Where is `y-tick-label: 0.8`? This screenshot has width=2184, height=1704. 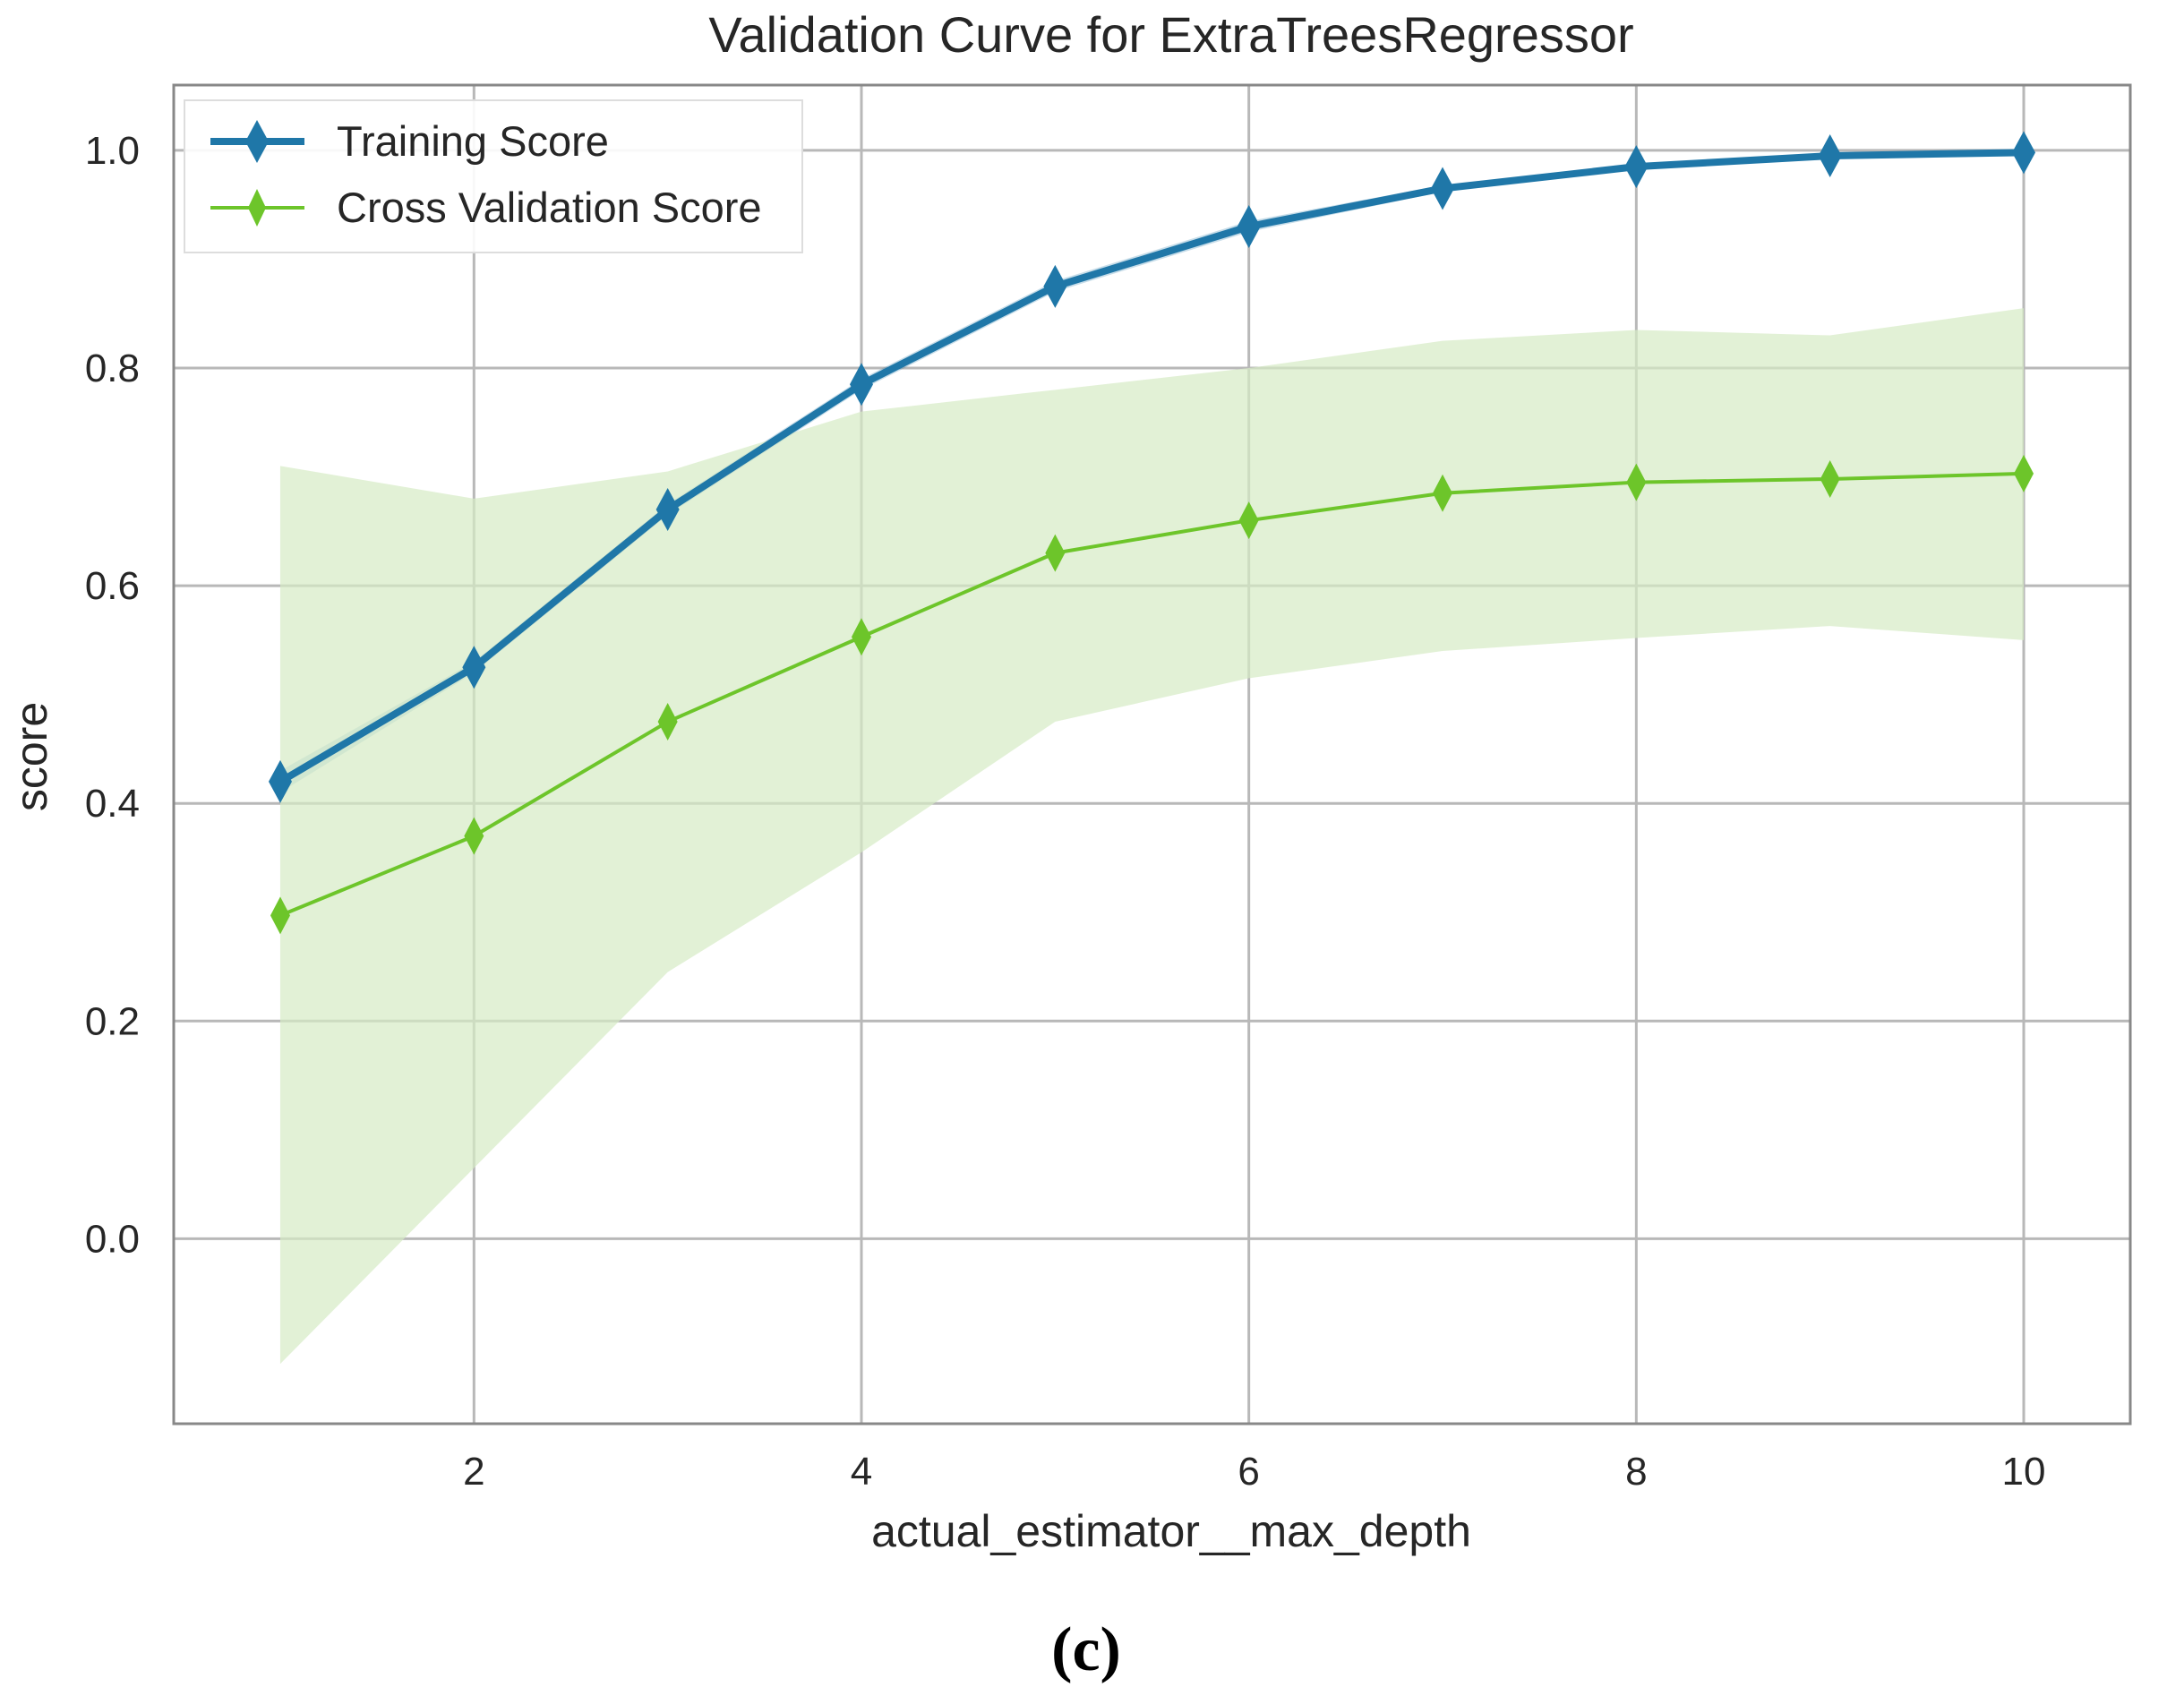
y-tick-label: 0.8 is located at coordinates (112, 368).